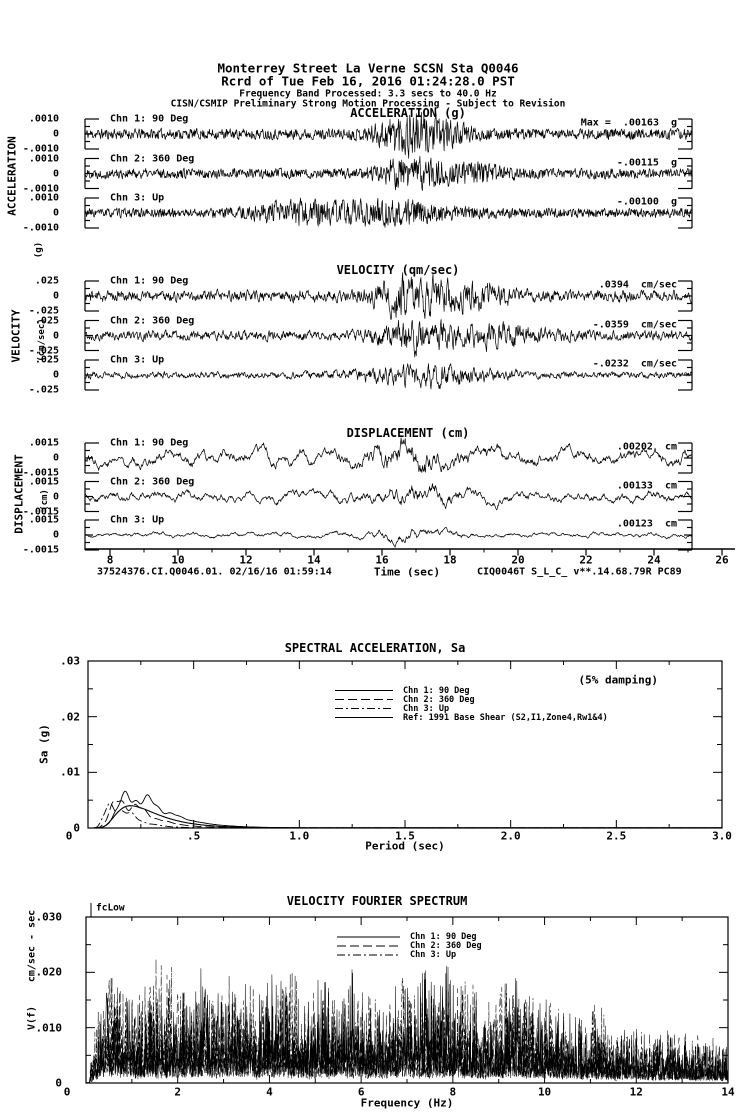 The height and width of the screenshot is (1115, 739). I want to click on peak-value: .0394, so click(613, 285).